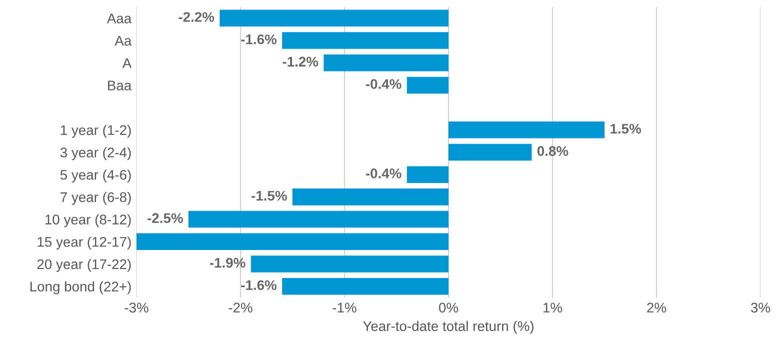  What do you see at coordinates (123, 41) in the screenshot?
I see `y-tick-label: Aa` at bounding box center [123, 41].